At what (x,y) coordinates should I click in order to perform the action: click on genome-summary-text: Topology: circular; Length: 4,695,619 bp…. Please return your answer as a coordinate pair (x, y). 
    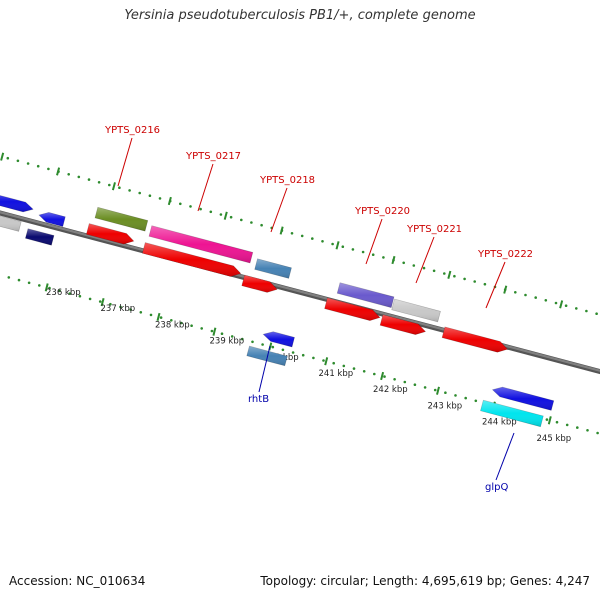
    Looking at the image, I should click on (425, 581).